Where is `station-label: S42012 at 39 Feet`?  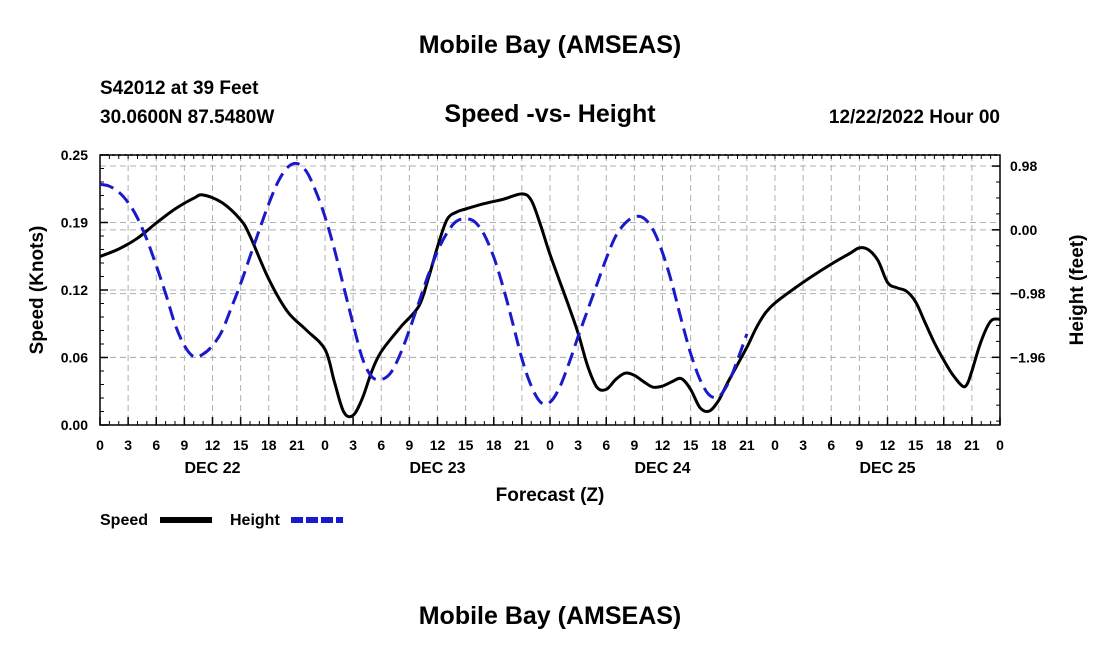
station-label: S42012 at 39 Feet is located at coordinates (179, 88).